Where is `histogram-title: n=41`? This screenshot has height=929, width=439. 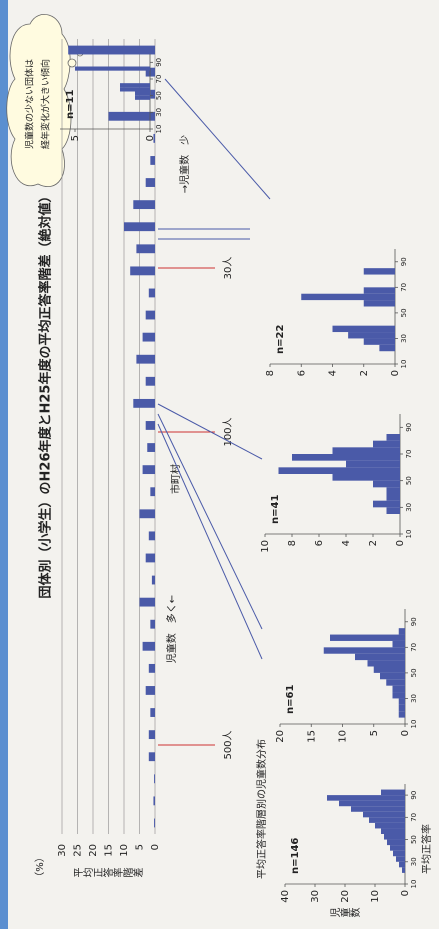 histogram-title: n=41 is located at coordinates (275, 509).